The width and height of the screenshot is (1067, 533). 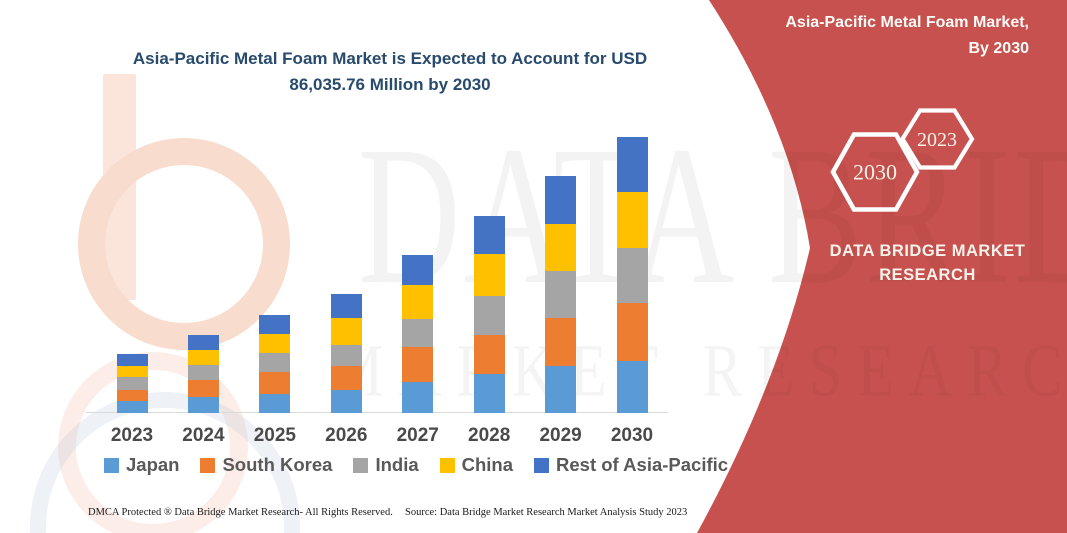 What do you see at coordinates (203, 358) in the screenshot?
I see `bar-segment-china-2024` at bounding box center [203, 358].